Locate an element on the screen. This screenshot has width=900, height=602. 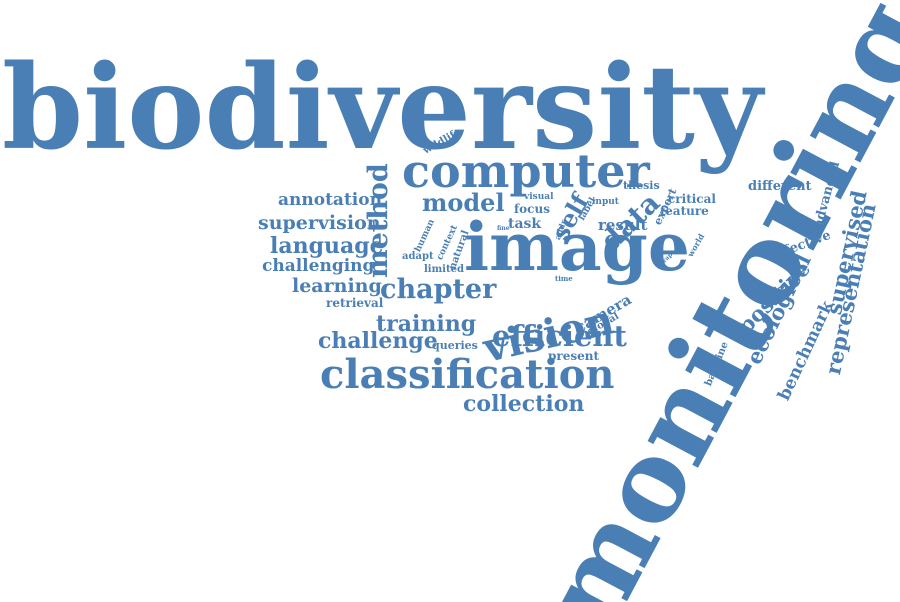
word-focus: focus is located at coordinates (532, 209).